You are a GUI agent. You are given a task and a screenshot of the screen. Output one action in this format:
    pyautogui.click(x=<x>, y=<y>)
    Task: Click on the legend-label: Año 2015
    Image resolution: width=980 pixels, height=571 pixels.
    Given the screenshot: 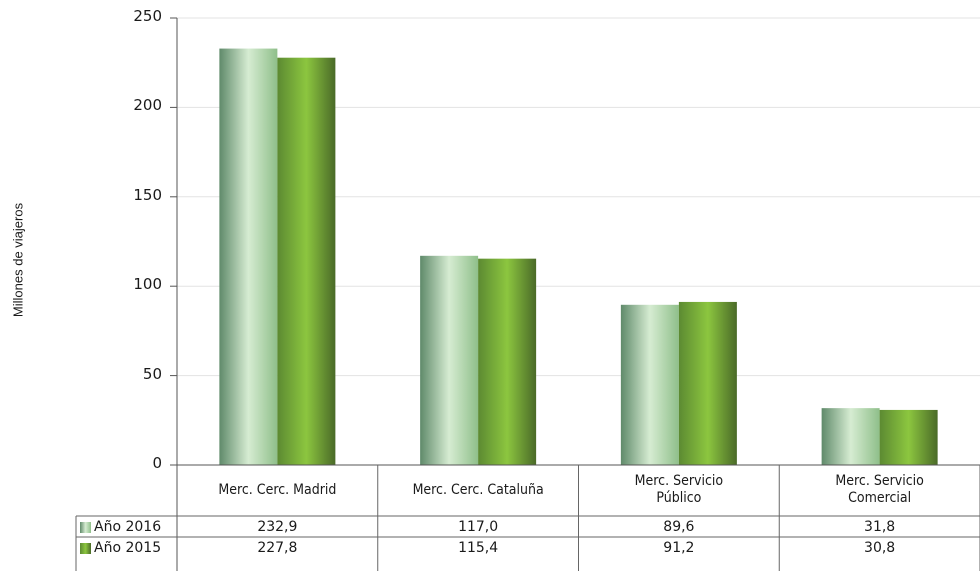 What is the action you would take?
    pyautogui.click(x=128, y=548)
    